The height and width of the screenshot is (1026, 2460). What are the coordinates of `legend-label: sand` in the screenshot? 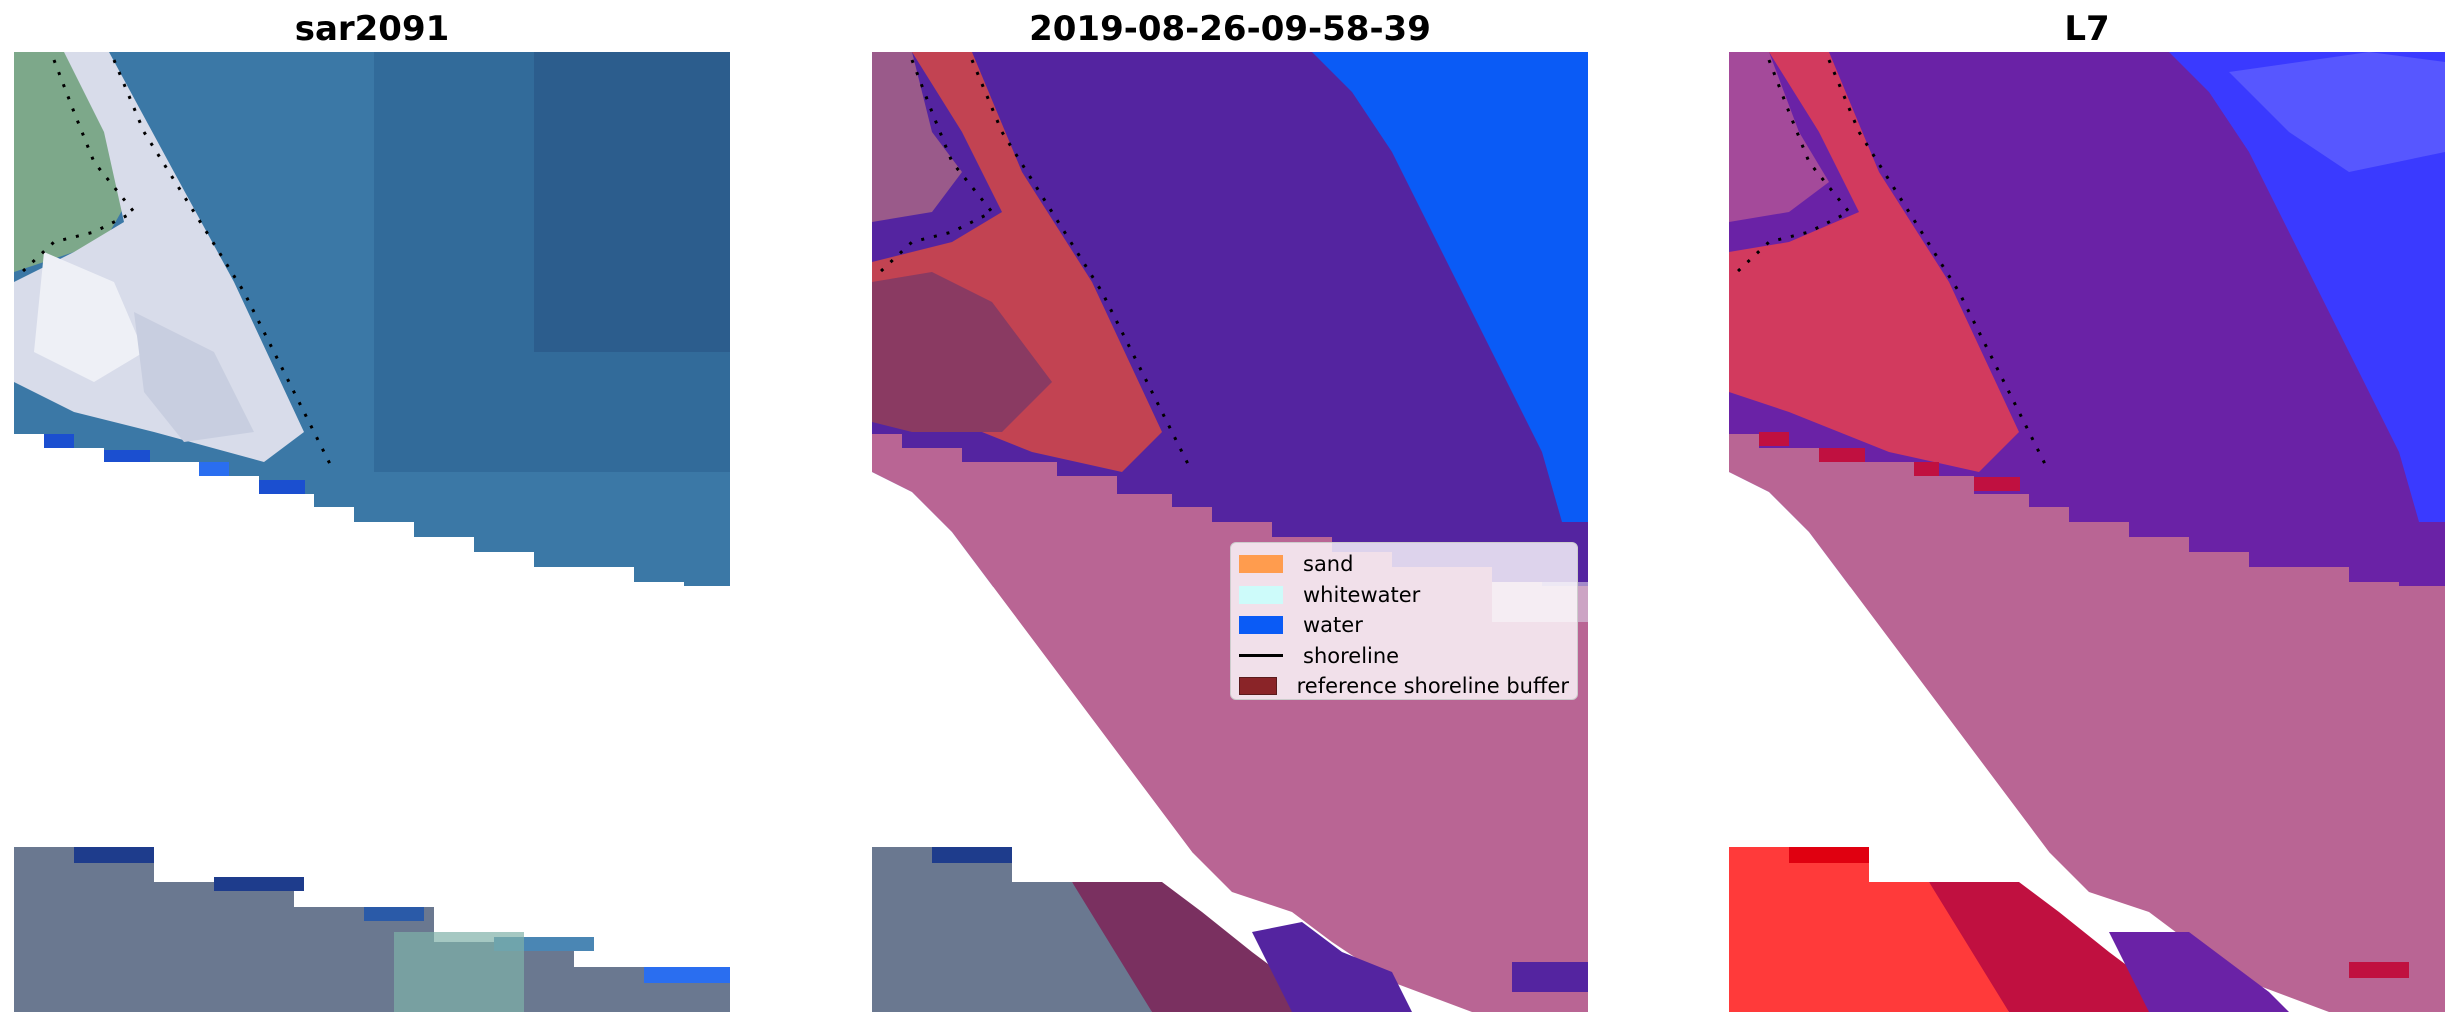 It's located at (1328, 564).